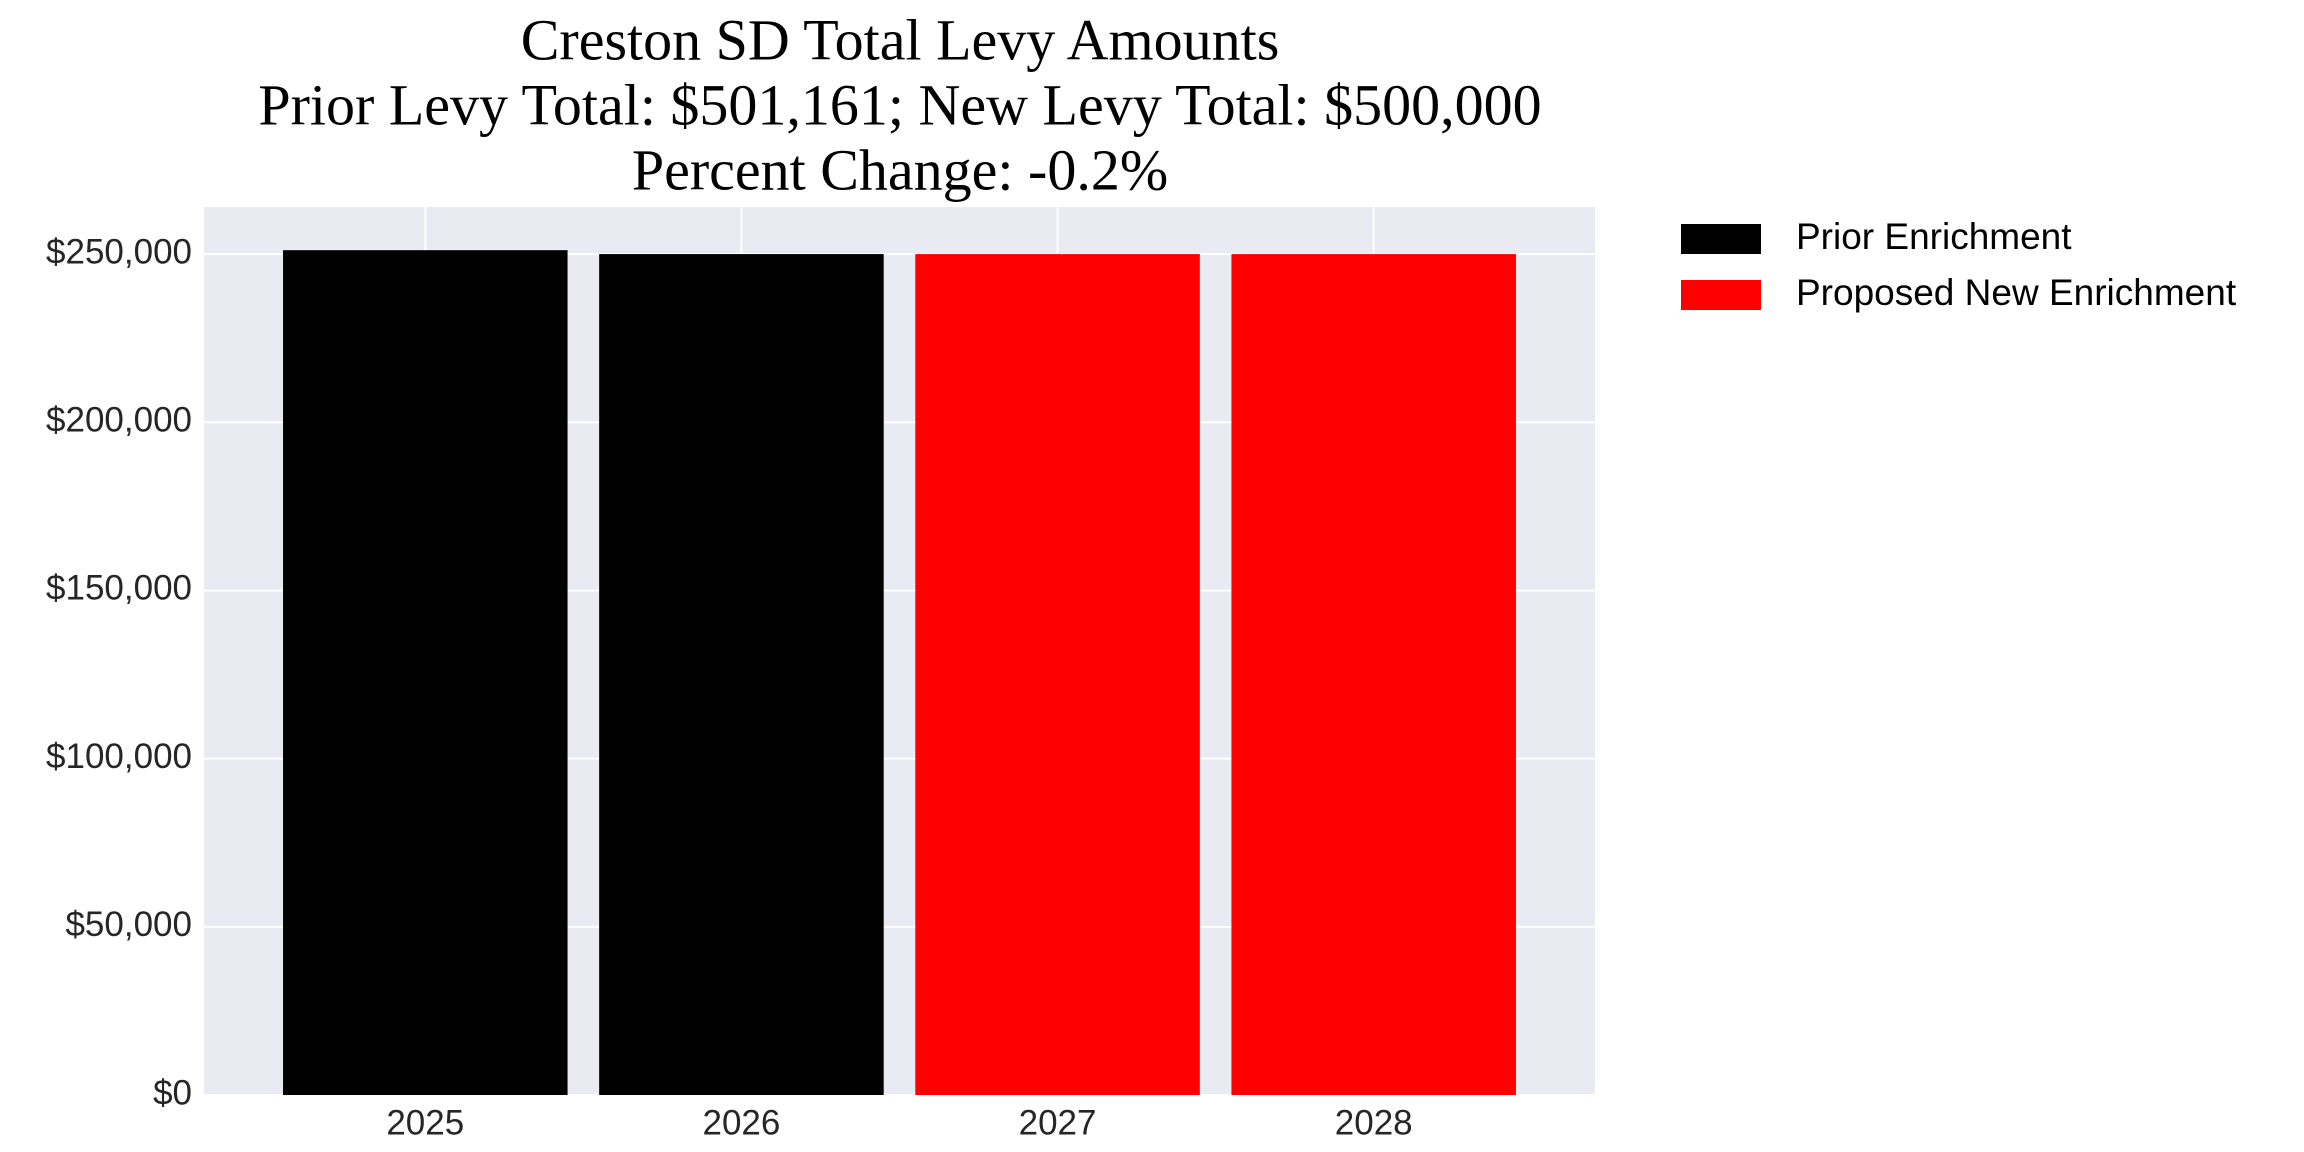 The height and width of the screenshot is (1152, 2304). Describe the element at coordinates (2016, 292) in the screenshot. I see `legend-label: Proposed New Enrichment` at that location.